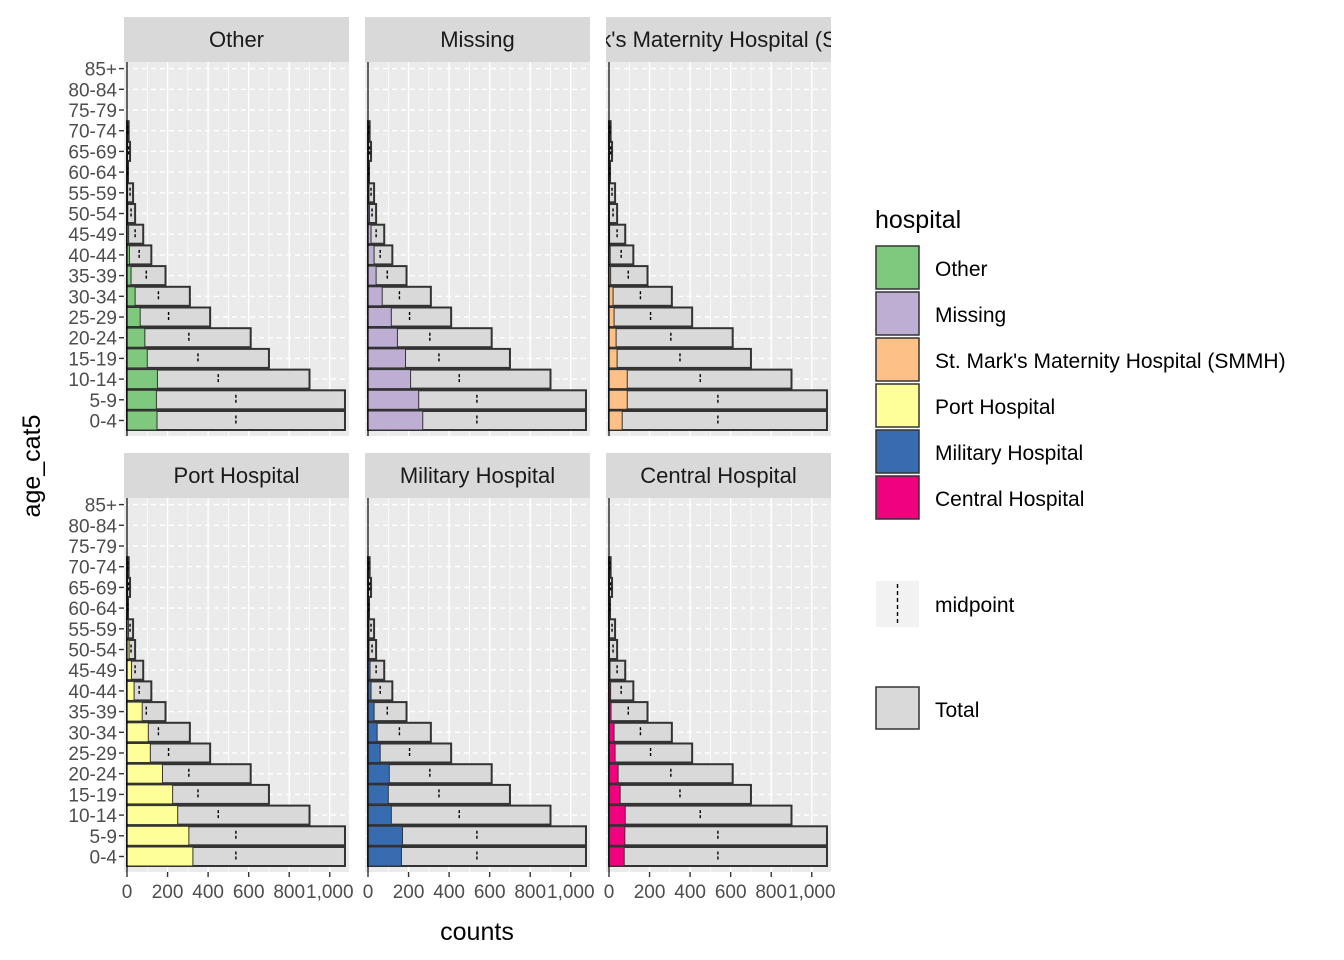  What do you see at coordinates (92, 194) in the screenshot?
I see `y-tick-label: 55-59` at bounding box center [92, 194].